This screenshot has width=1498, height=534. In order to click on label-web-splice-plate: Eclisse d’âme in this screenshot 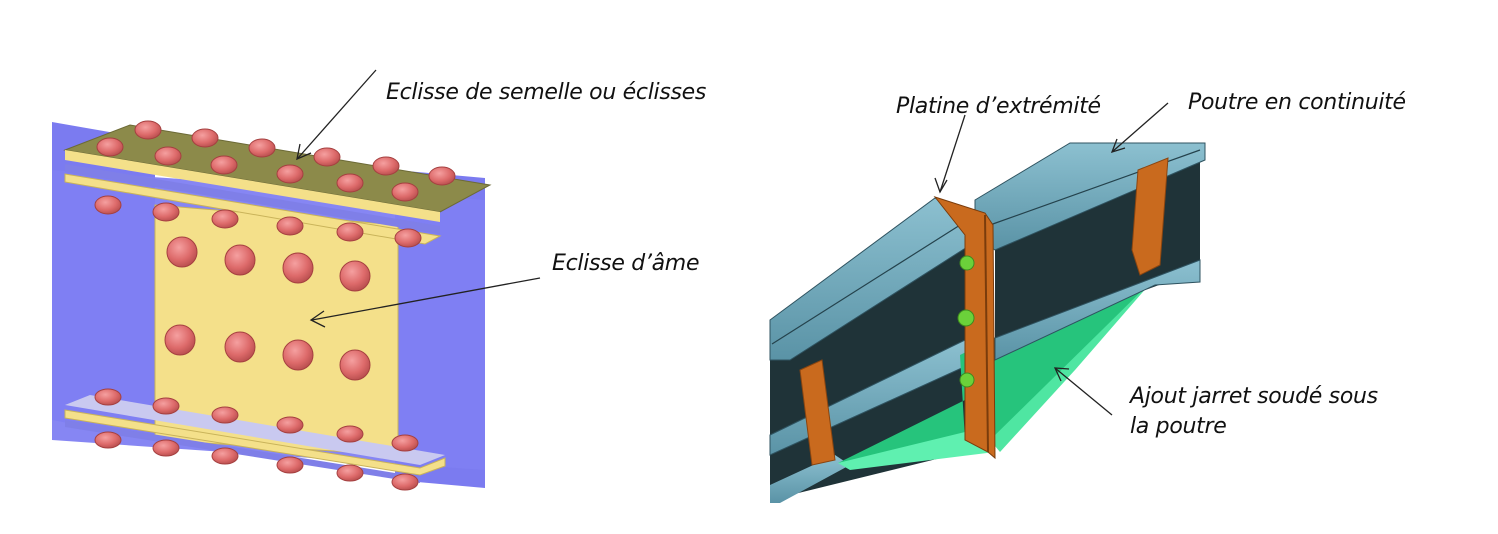, I will do `click(626, 263)`.